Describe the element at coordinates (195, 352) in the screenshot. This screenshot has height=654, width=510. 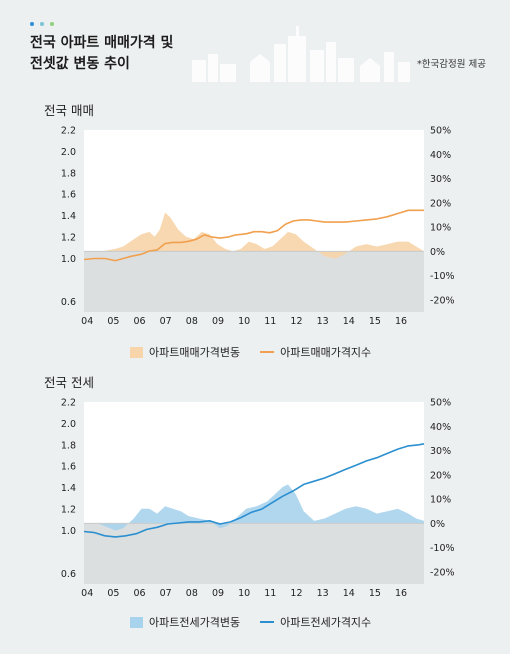
I see `legend-area-label: 아파트매매가격변동` at that location.